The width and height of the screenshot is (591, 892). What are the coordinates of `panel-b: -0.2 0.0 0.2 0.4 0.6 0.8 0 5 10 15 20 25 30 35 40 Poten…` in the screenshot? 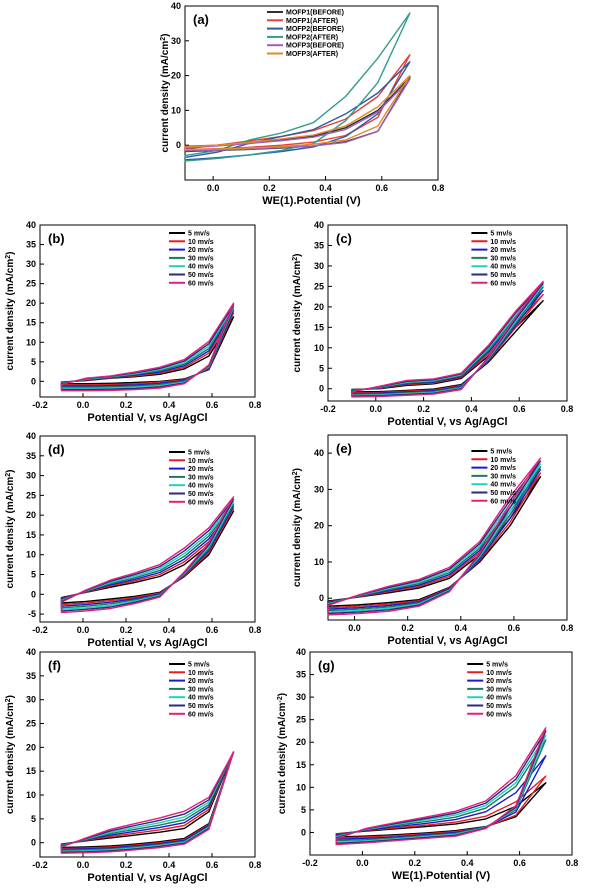 It's located at (133, 322).